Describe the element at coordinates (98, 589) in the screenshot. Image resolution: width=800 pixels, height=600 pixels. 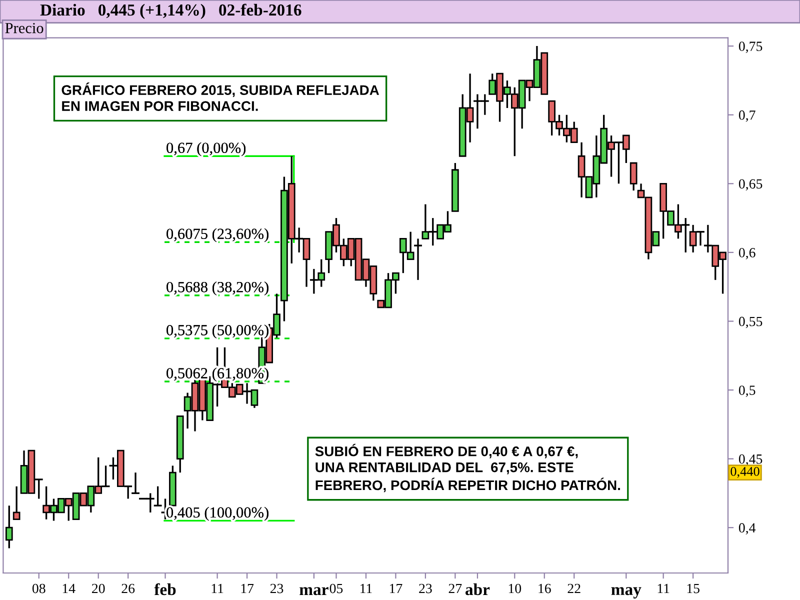
I see `x-tick-label: 20` at that location.